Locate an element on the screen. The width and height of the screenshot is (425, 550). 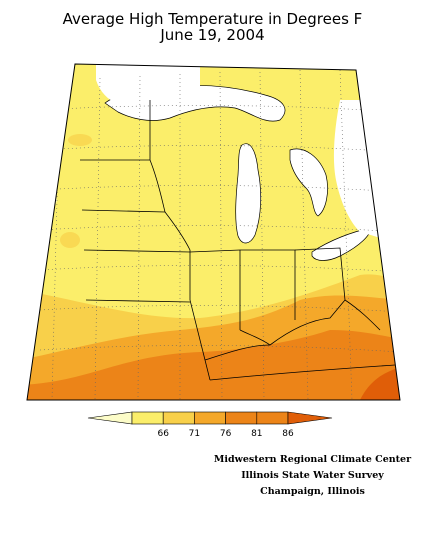
lake-michigan is located at coordinates (248, 193).